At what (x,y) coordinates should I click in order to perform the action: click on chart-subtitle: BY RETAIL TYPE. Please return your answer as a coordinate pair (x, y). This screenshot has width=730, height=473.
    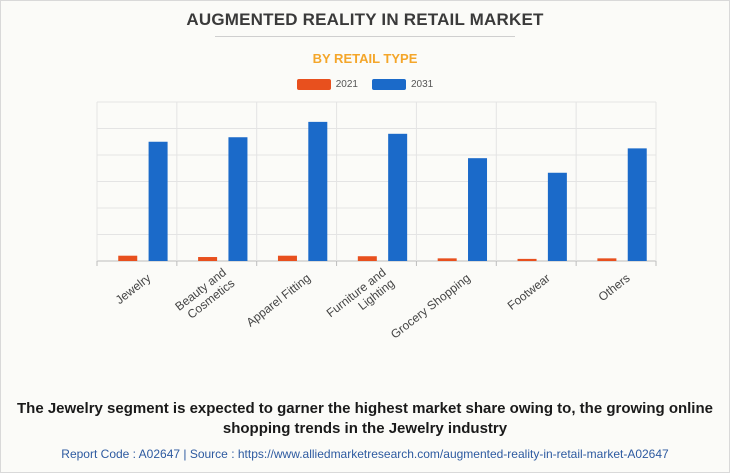
    Looking at the image, I should click on (365, 58).